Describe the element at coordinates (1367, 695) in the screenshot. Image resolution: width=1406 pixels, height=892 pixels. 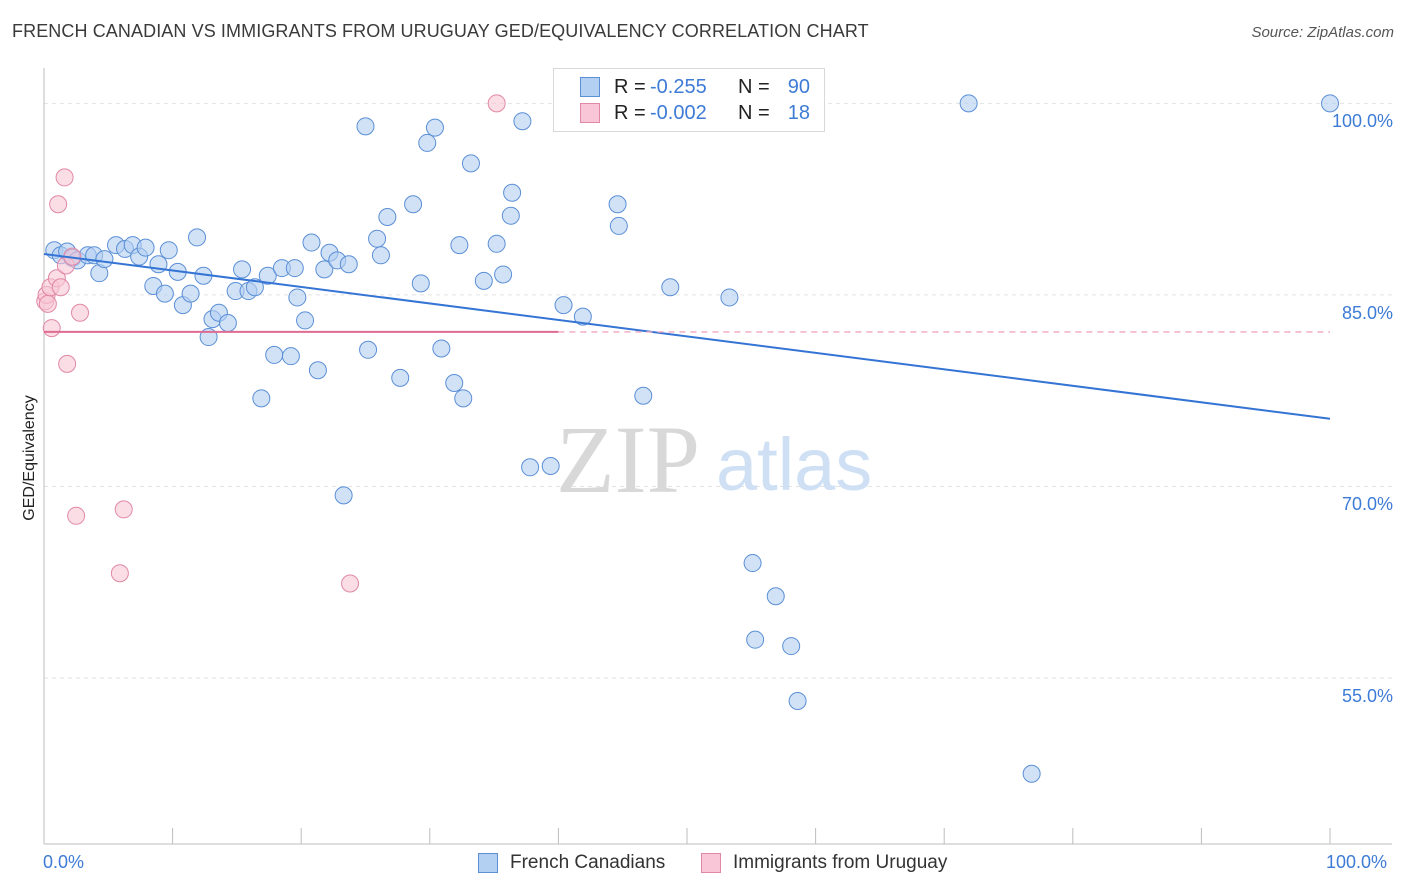
I see `y-tick-label: 55.0%` at that location.